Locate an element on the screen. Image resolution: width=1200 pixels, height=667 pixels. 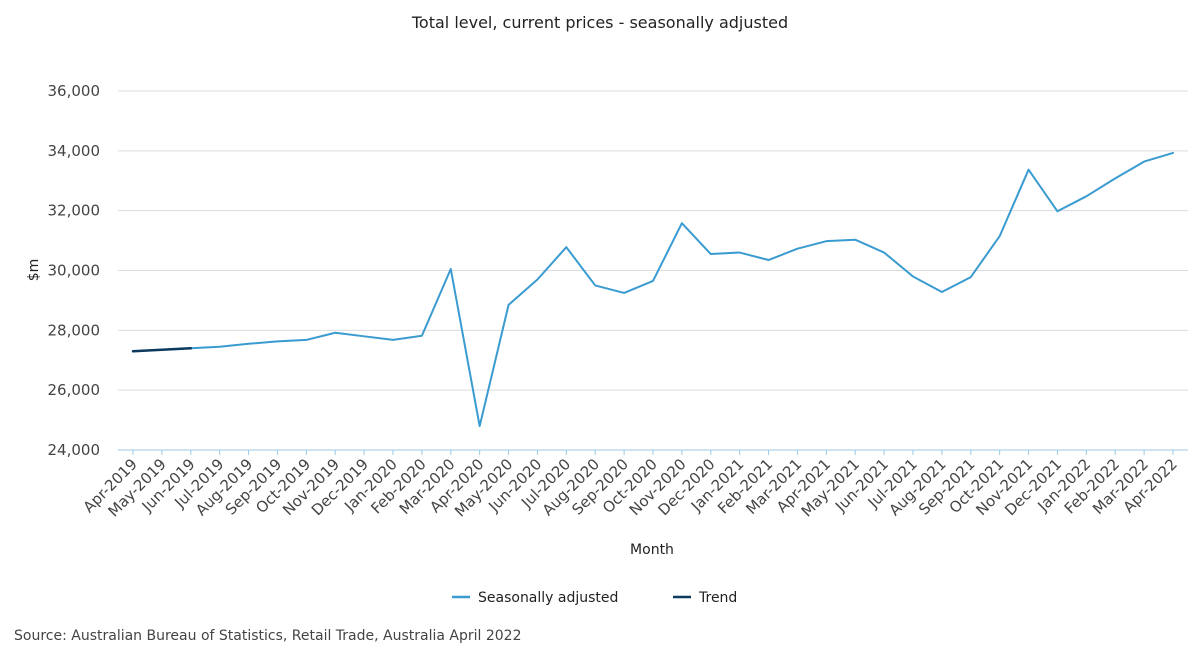
legend-label-seasonally-adjusted: Seasonally adjusted is located at coordinates (548, 598).